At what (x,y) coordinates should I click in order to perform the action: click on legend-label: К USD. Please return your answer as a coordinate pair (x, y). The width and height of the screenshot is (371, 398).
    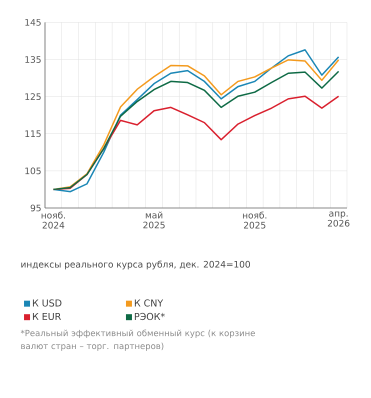
    Looking at the image, I should click on (47, 303).